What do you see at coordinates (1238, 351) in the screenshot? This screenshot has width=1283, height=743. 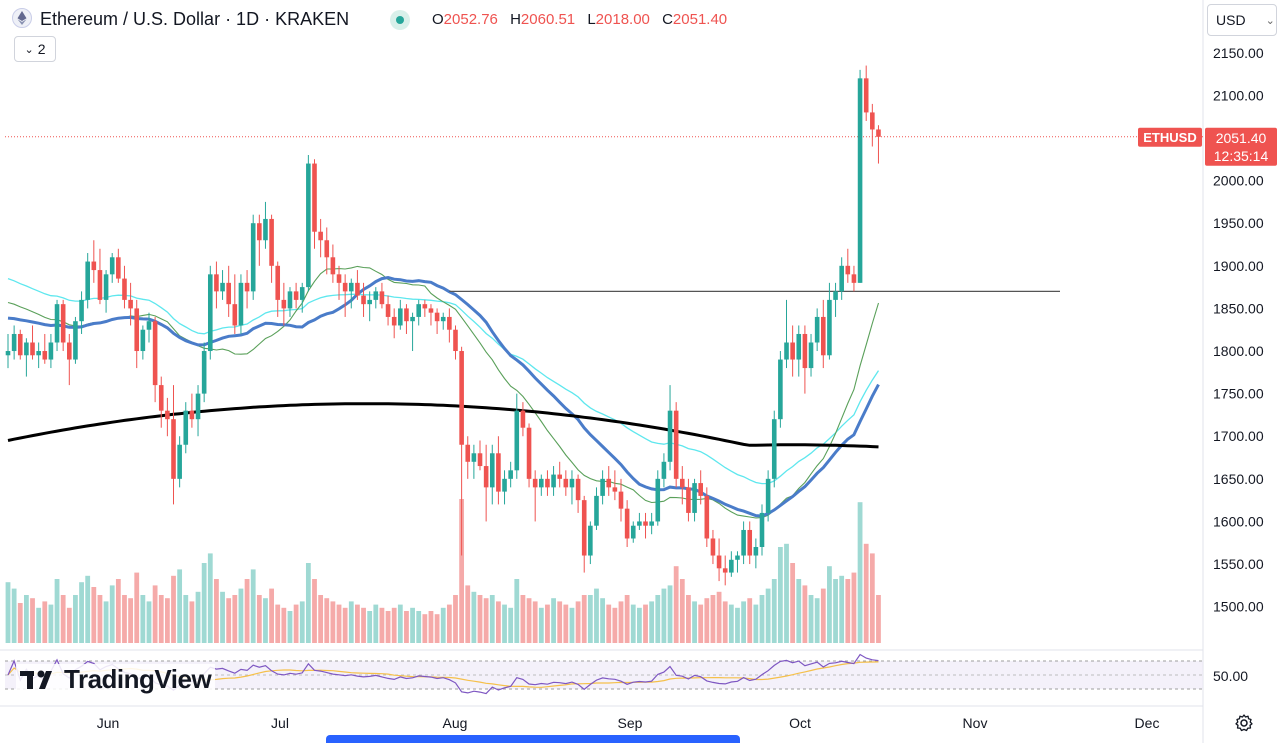 I see `price-tick-label: 1800.00` at bounding box center [1238, 351].